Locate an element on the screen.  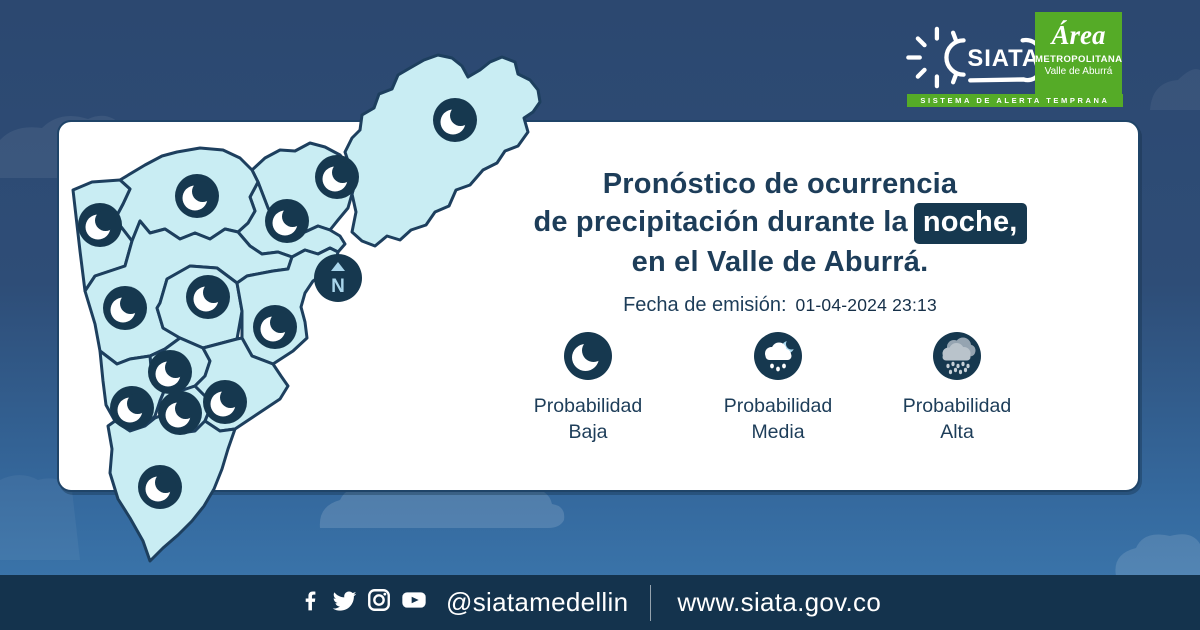
emission-timestamp: 01-04-2024 23:13 is located at coordinates (866, 305).